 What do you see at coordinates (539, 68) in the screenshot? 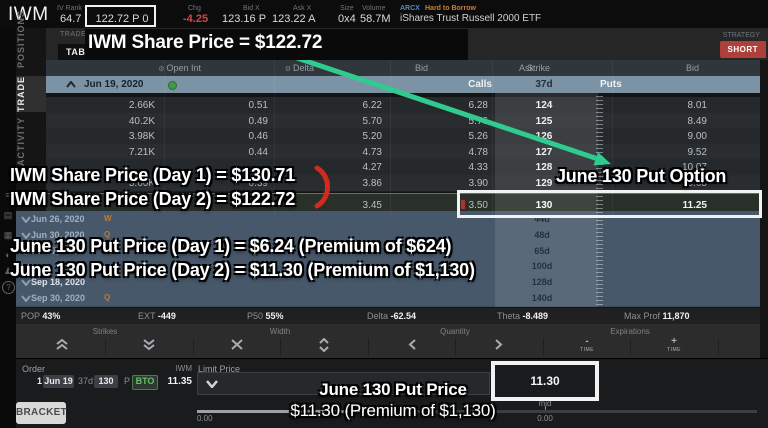
I see `col-strike: Strike` at bounding box center [539, 68].